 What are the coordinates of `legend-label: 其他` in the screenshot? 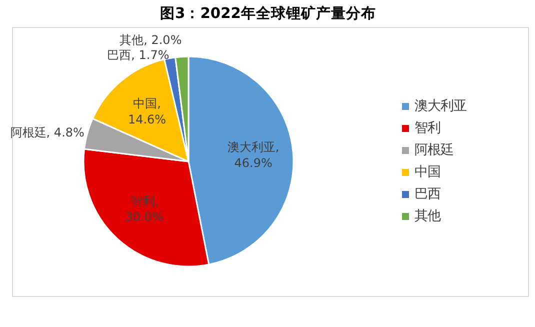 It's located at (427, 216).